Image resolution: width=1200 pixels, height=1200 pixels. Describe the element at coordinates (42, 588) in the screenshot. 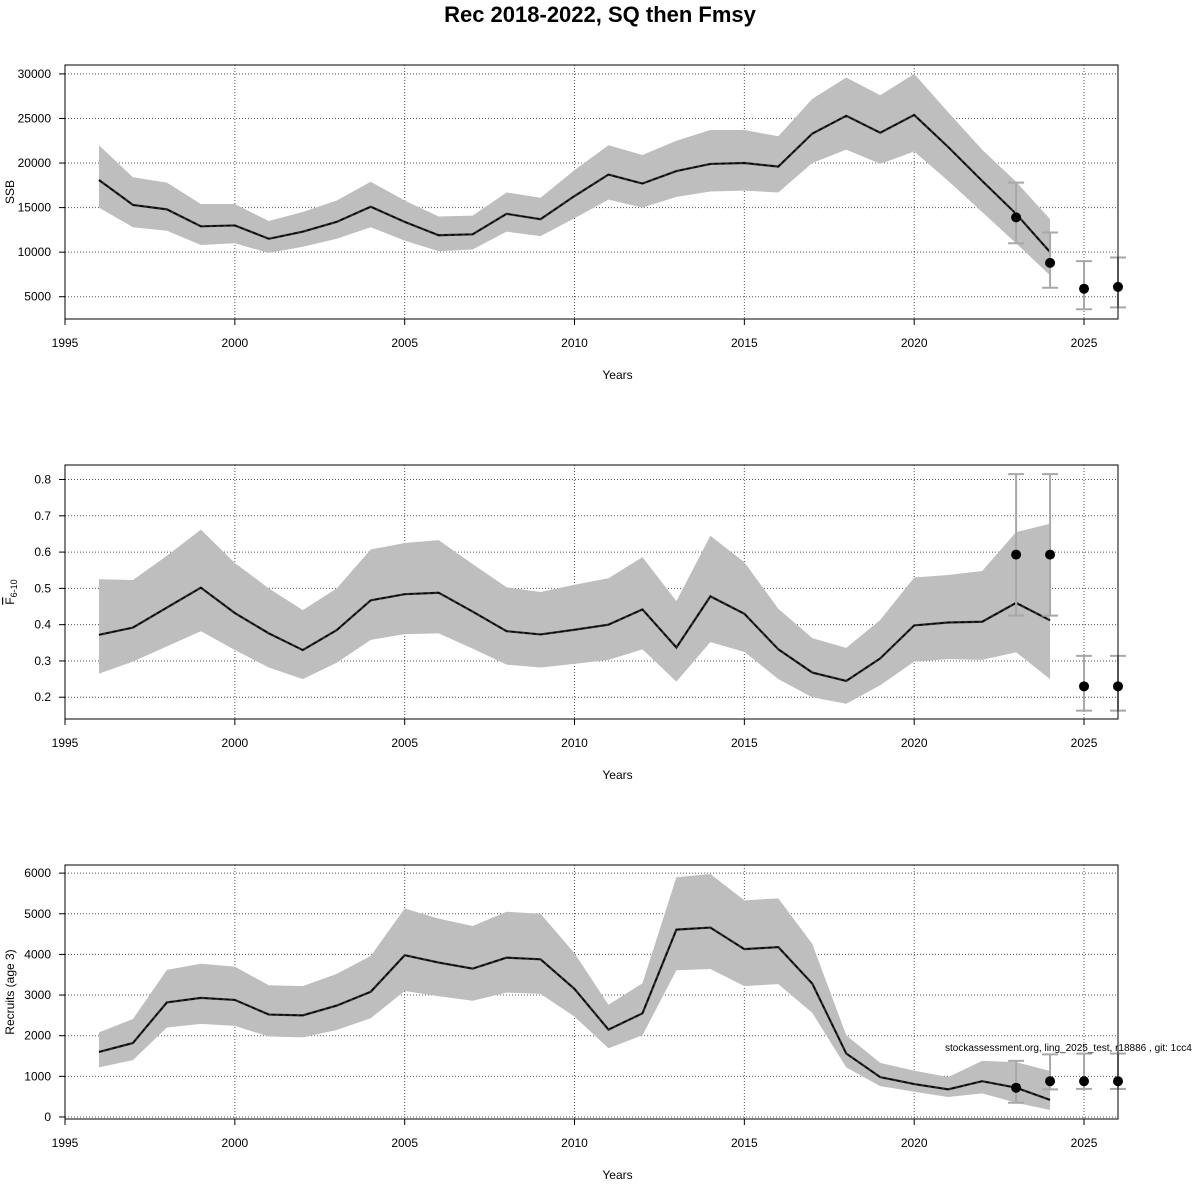

I see `y-tick-label: 0.5` at that location.